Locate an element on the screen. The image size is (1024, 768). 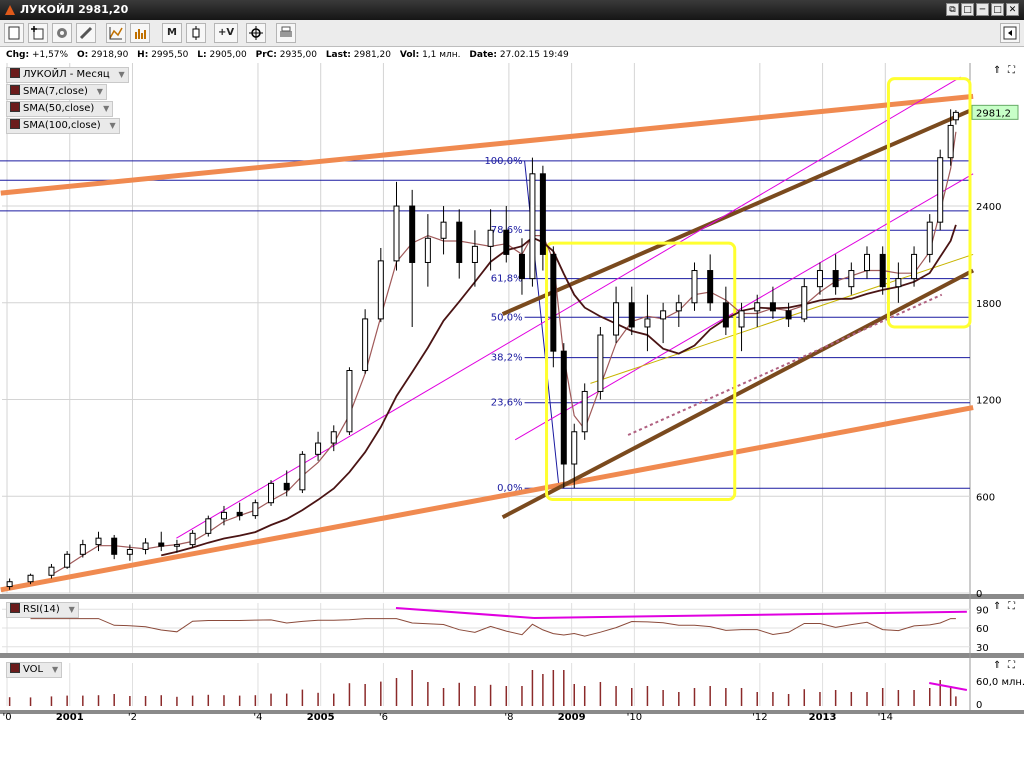
close-window-button: ✕ is located at coordinates (1012, 9).